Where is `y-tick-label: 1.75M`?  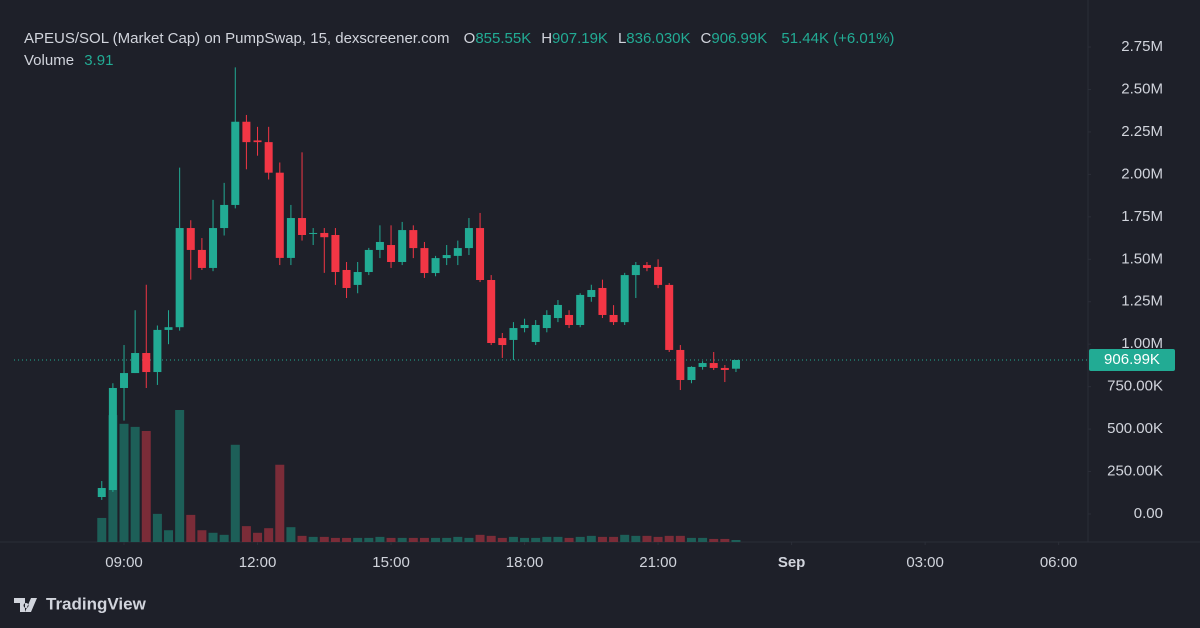 y-tick-label: 1.75M is located at coordinates (1142, 216).